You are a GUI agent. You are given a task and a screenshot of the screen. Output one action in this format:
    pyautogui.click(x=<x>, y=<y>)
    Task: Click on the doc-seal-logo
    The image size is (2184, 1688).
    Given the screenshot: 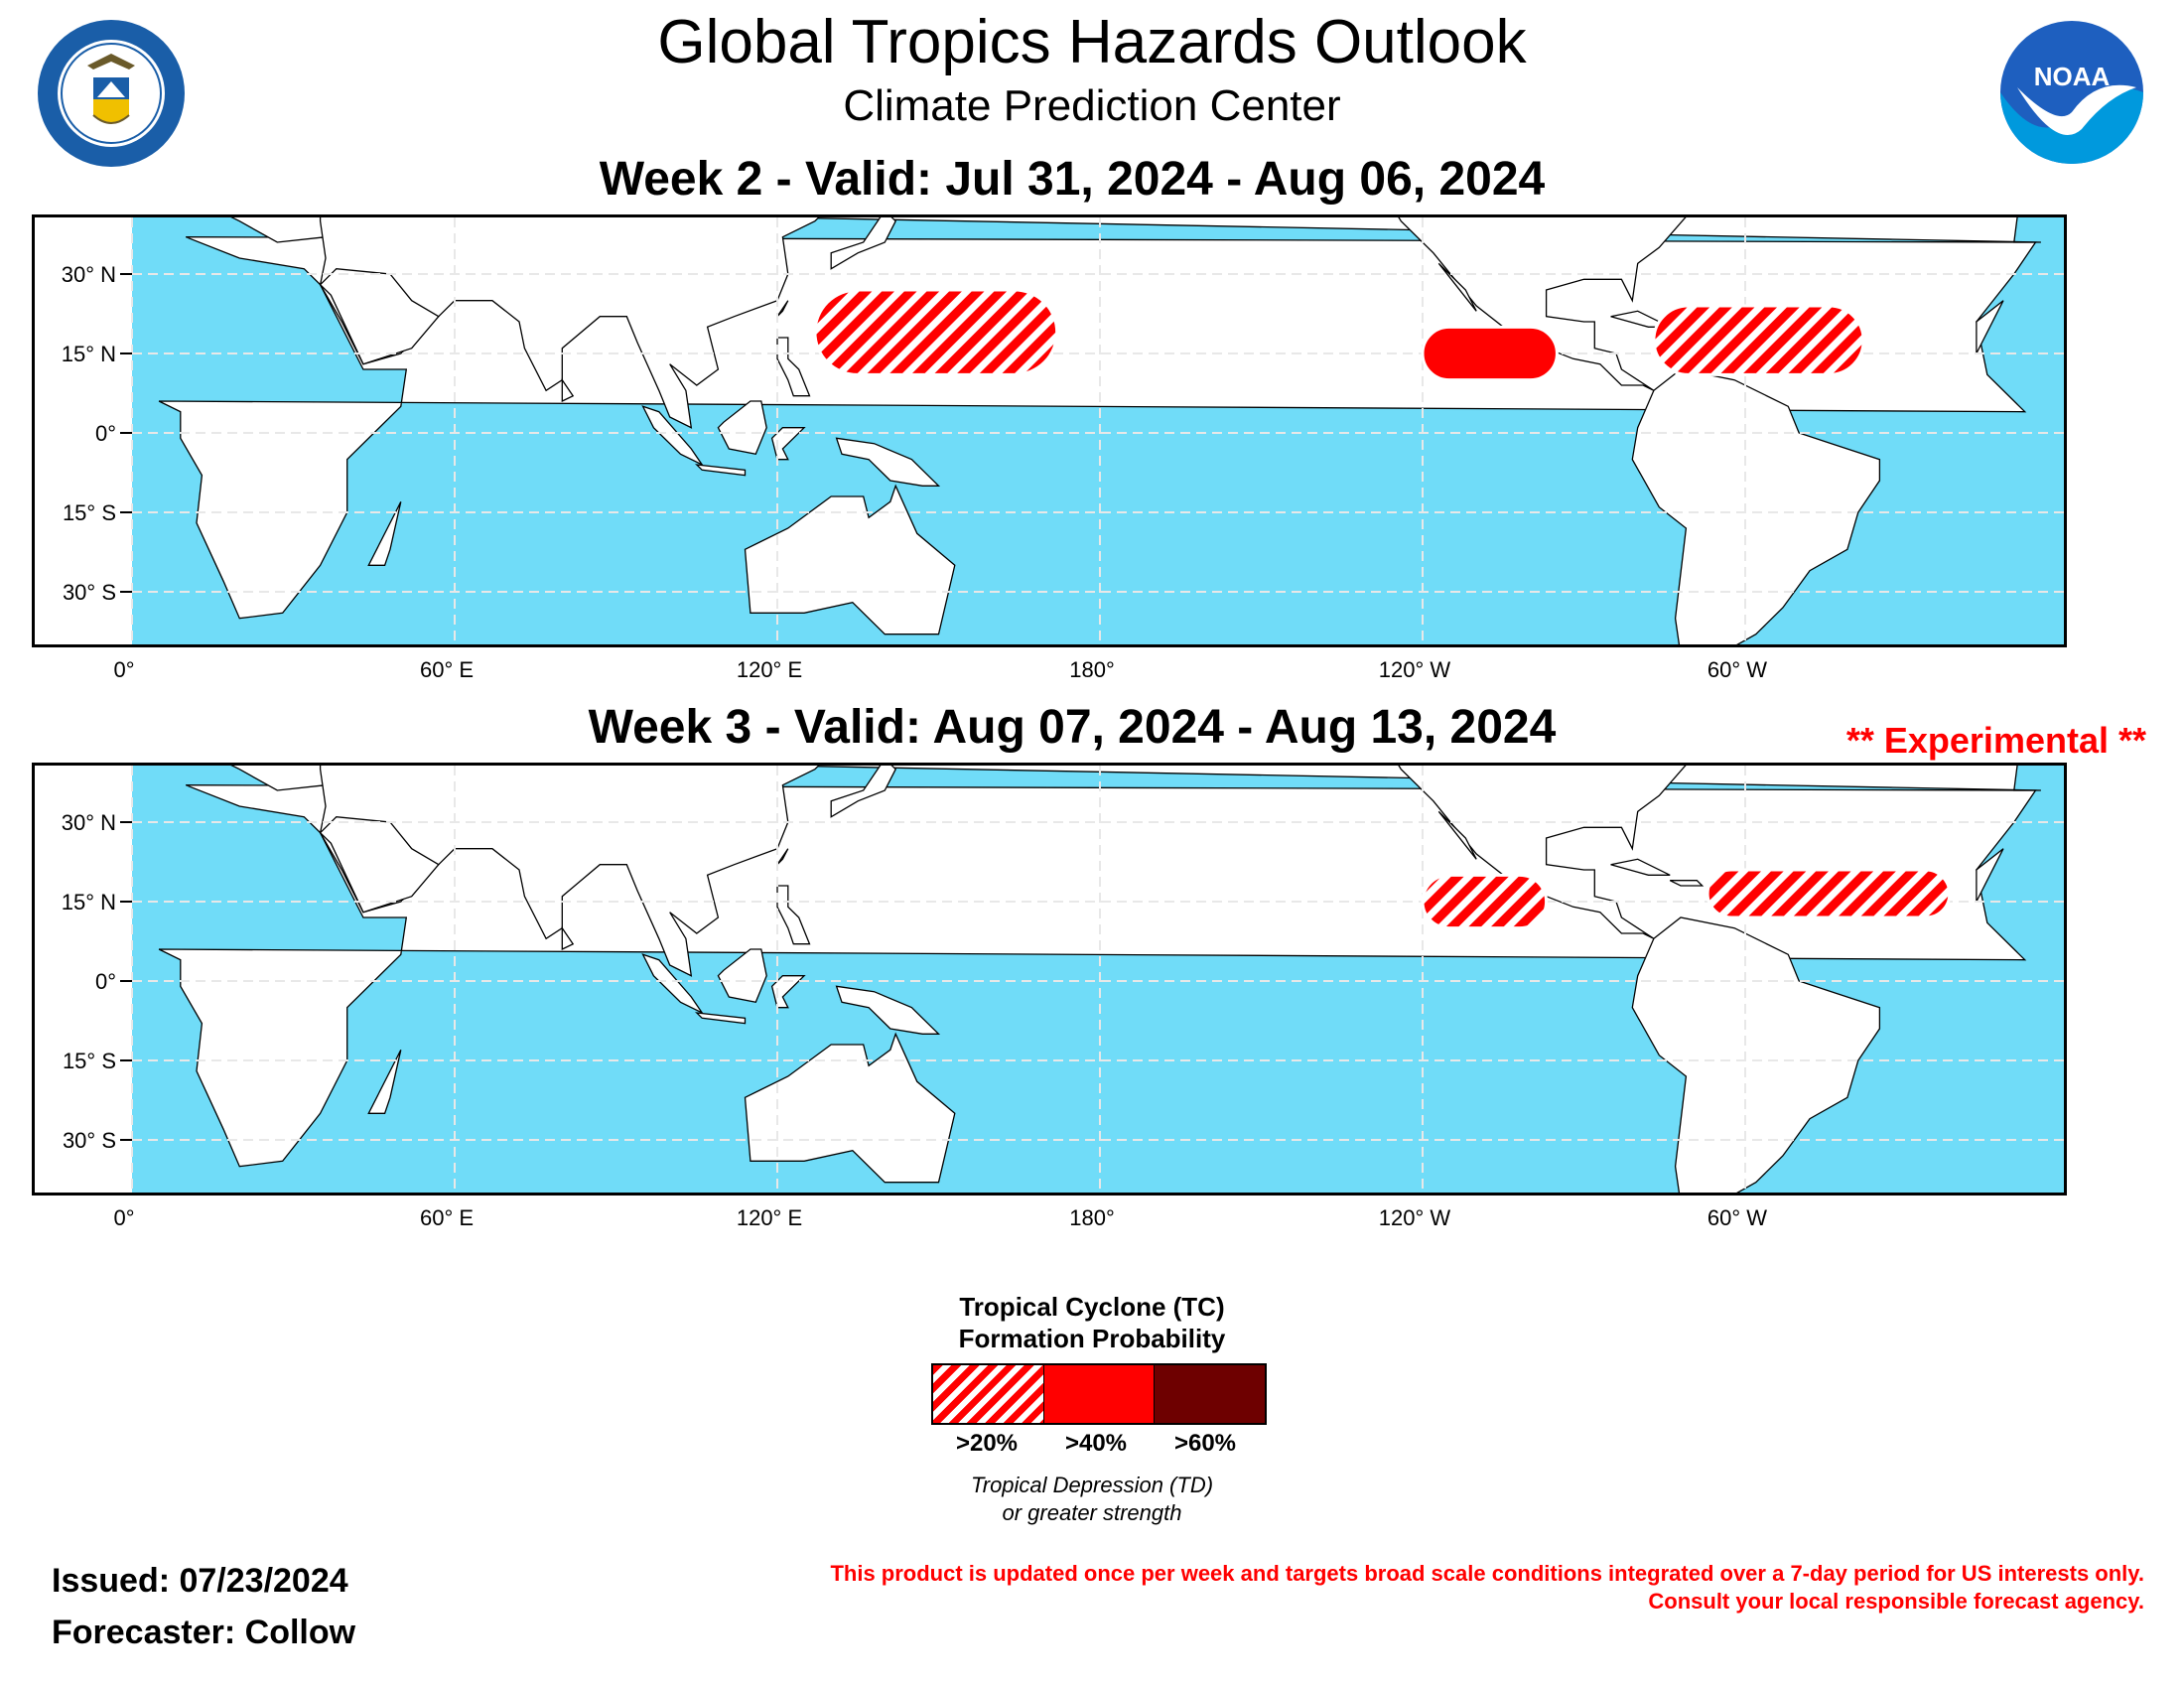 What is the action you would take?
    pyautogui.click(x=111, y=93)
    